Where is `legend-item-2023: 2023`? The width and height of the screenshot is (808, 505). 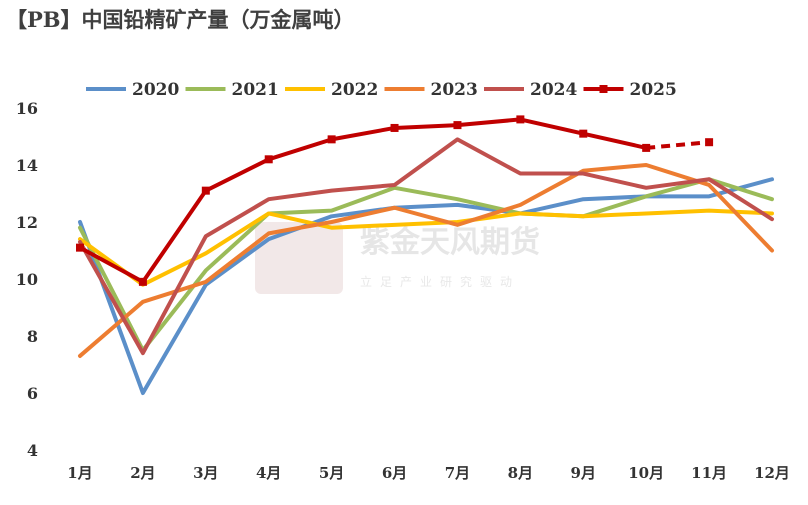 legend-item-2023: 2023 is located at coordinates (431, 90).